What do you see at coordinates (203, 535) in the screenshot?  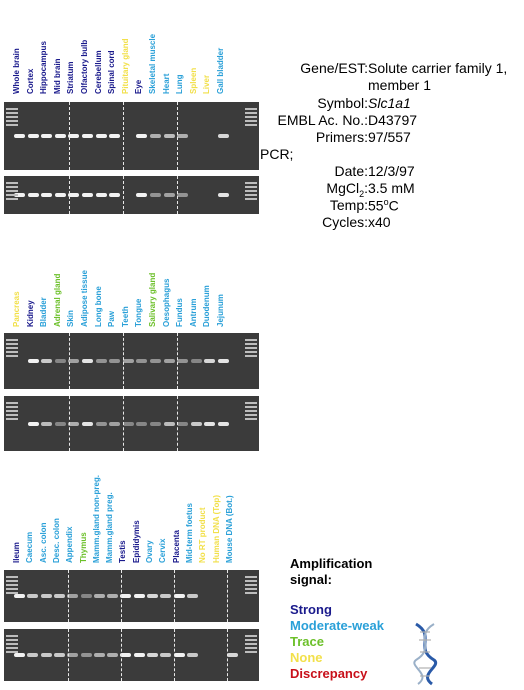 I see `lane-label: No RT product` at bounding box center [203, 535].